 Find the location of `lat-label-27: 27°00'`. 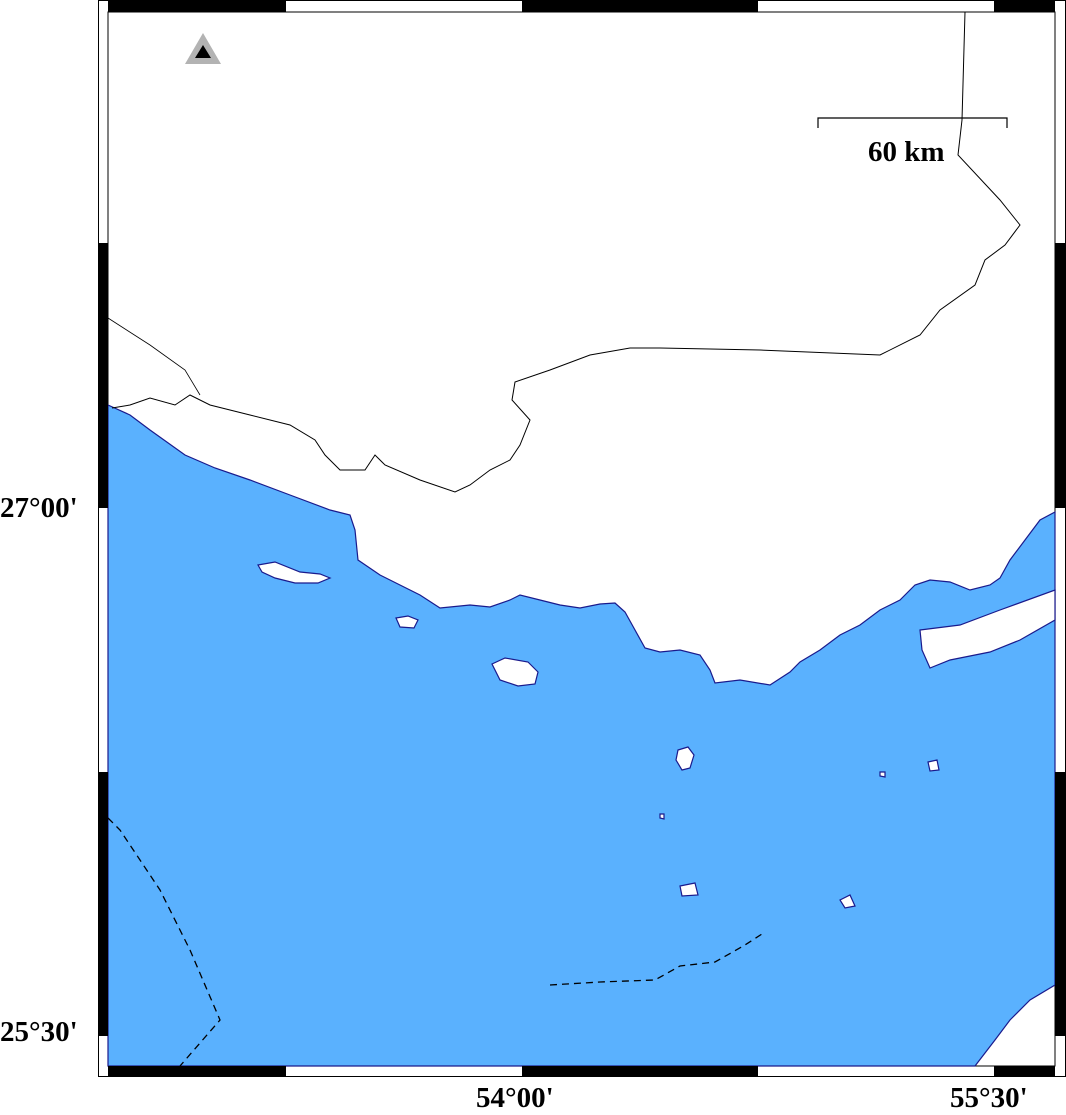

lat-label-27: 27°00' is located at coordinates (39, 508).